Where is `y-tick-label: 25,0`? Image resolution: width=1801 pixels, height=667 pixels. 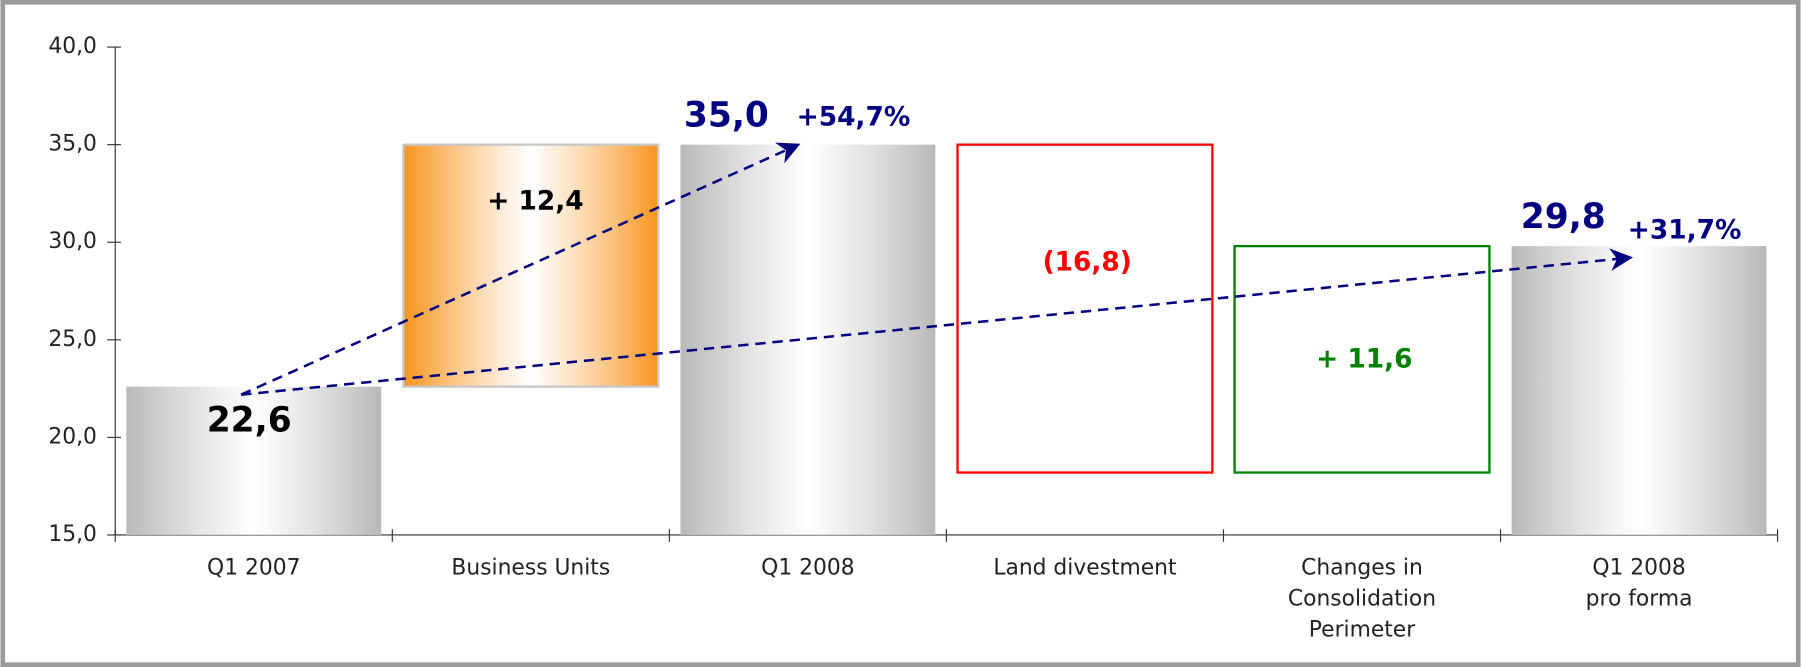 y-tick-label: 25,0 is located at coordinates (72, 339).